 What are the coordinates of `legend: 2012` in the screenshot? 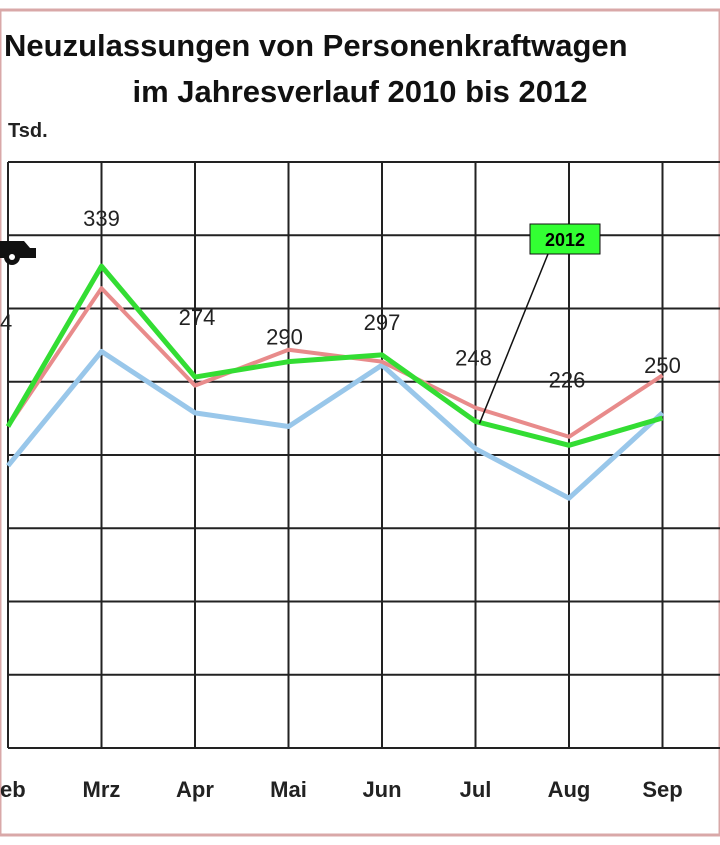 It's located at (539, 323).